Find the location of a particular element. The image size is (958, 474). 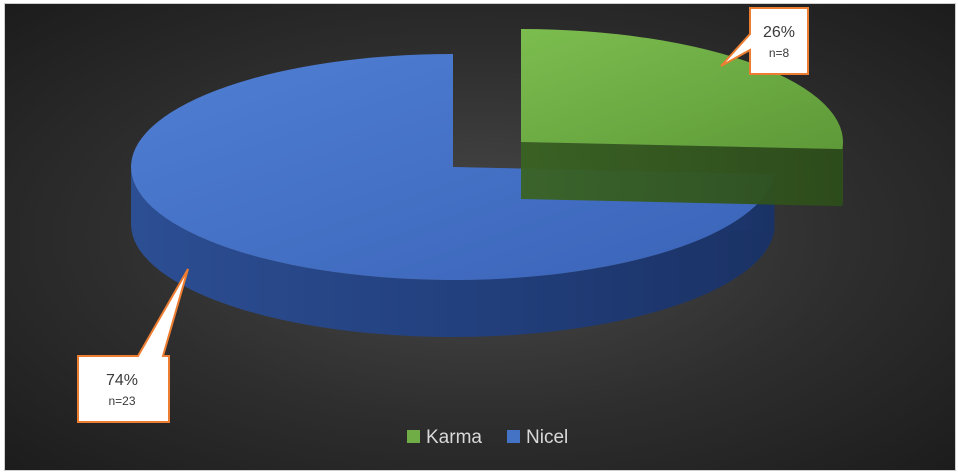

pie-slice-karma is located at coordinates (682, 118).